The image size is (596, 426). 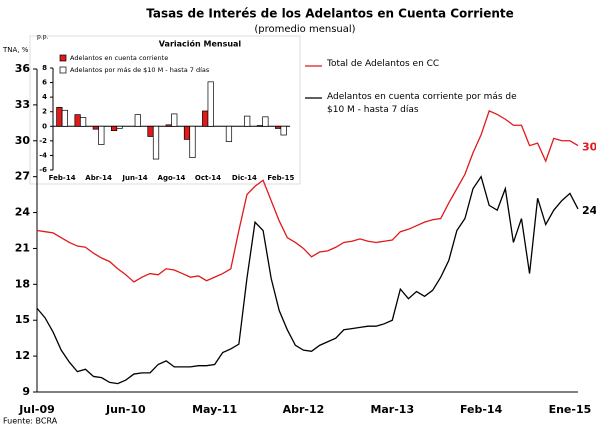 I want to click on inset-y-tick-label: -6, so click(x=43, y=170).